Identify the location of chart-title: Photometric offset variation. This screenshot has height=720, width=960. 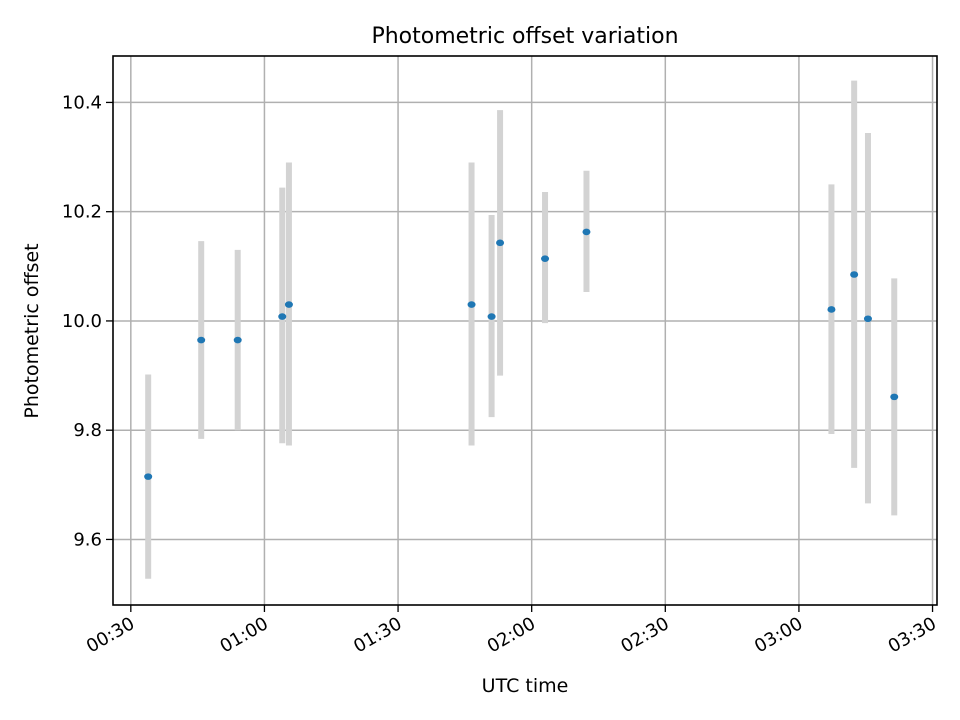
(524, 36).